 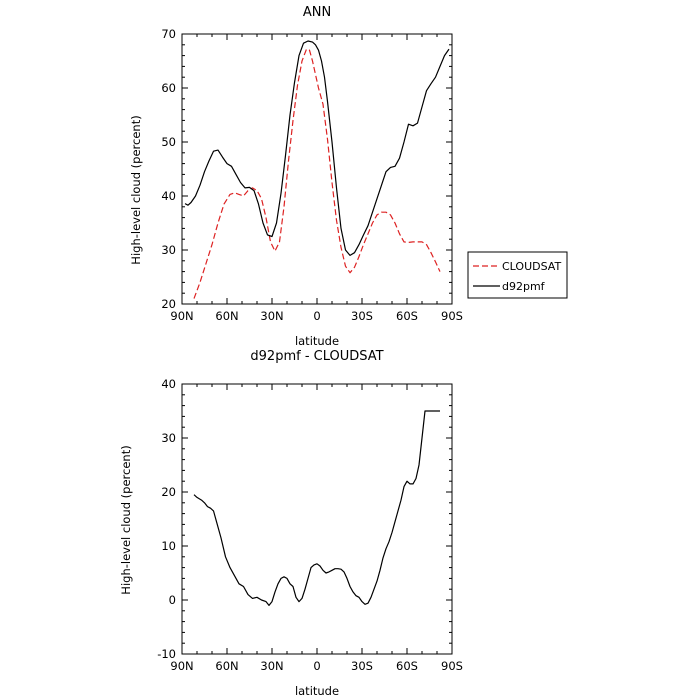 What do you see at coordinates (181, 666) in the screenshot?
I see `bottom-x-tick-label: 90N` at bounding box center [181, 666].